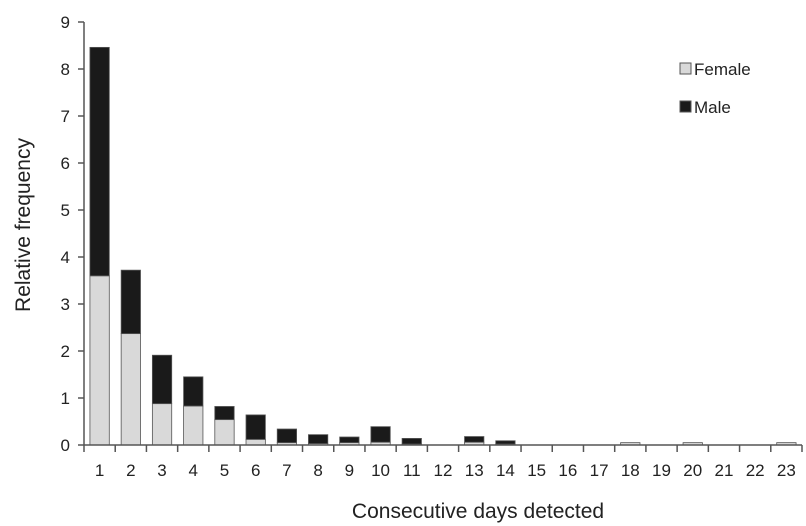  I want to click on legend-label-male: Male, so click(712, 107).